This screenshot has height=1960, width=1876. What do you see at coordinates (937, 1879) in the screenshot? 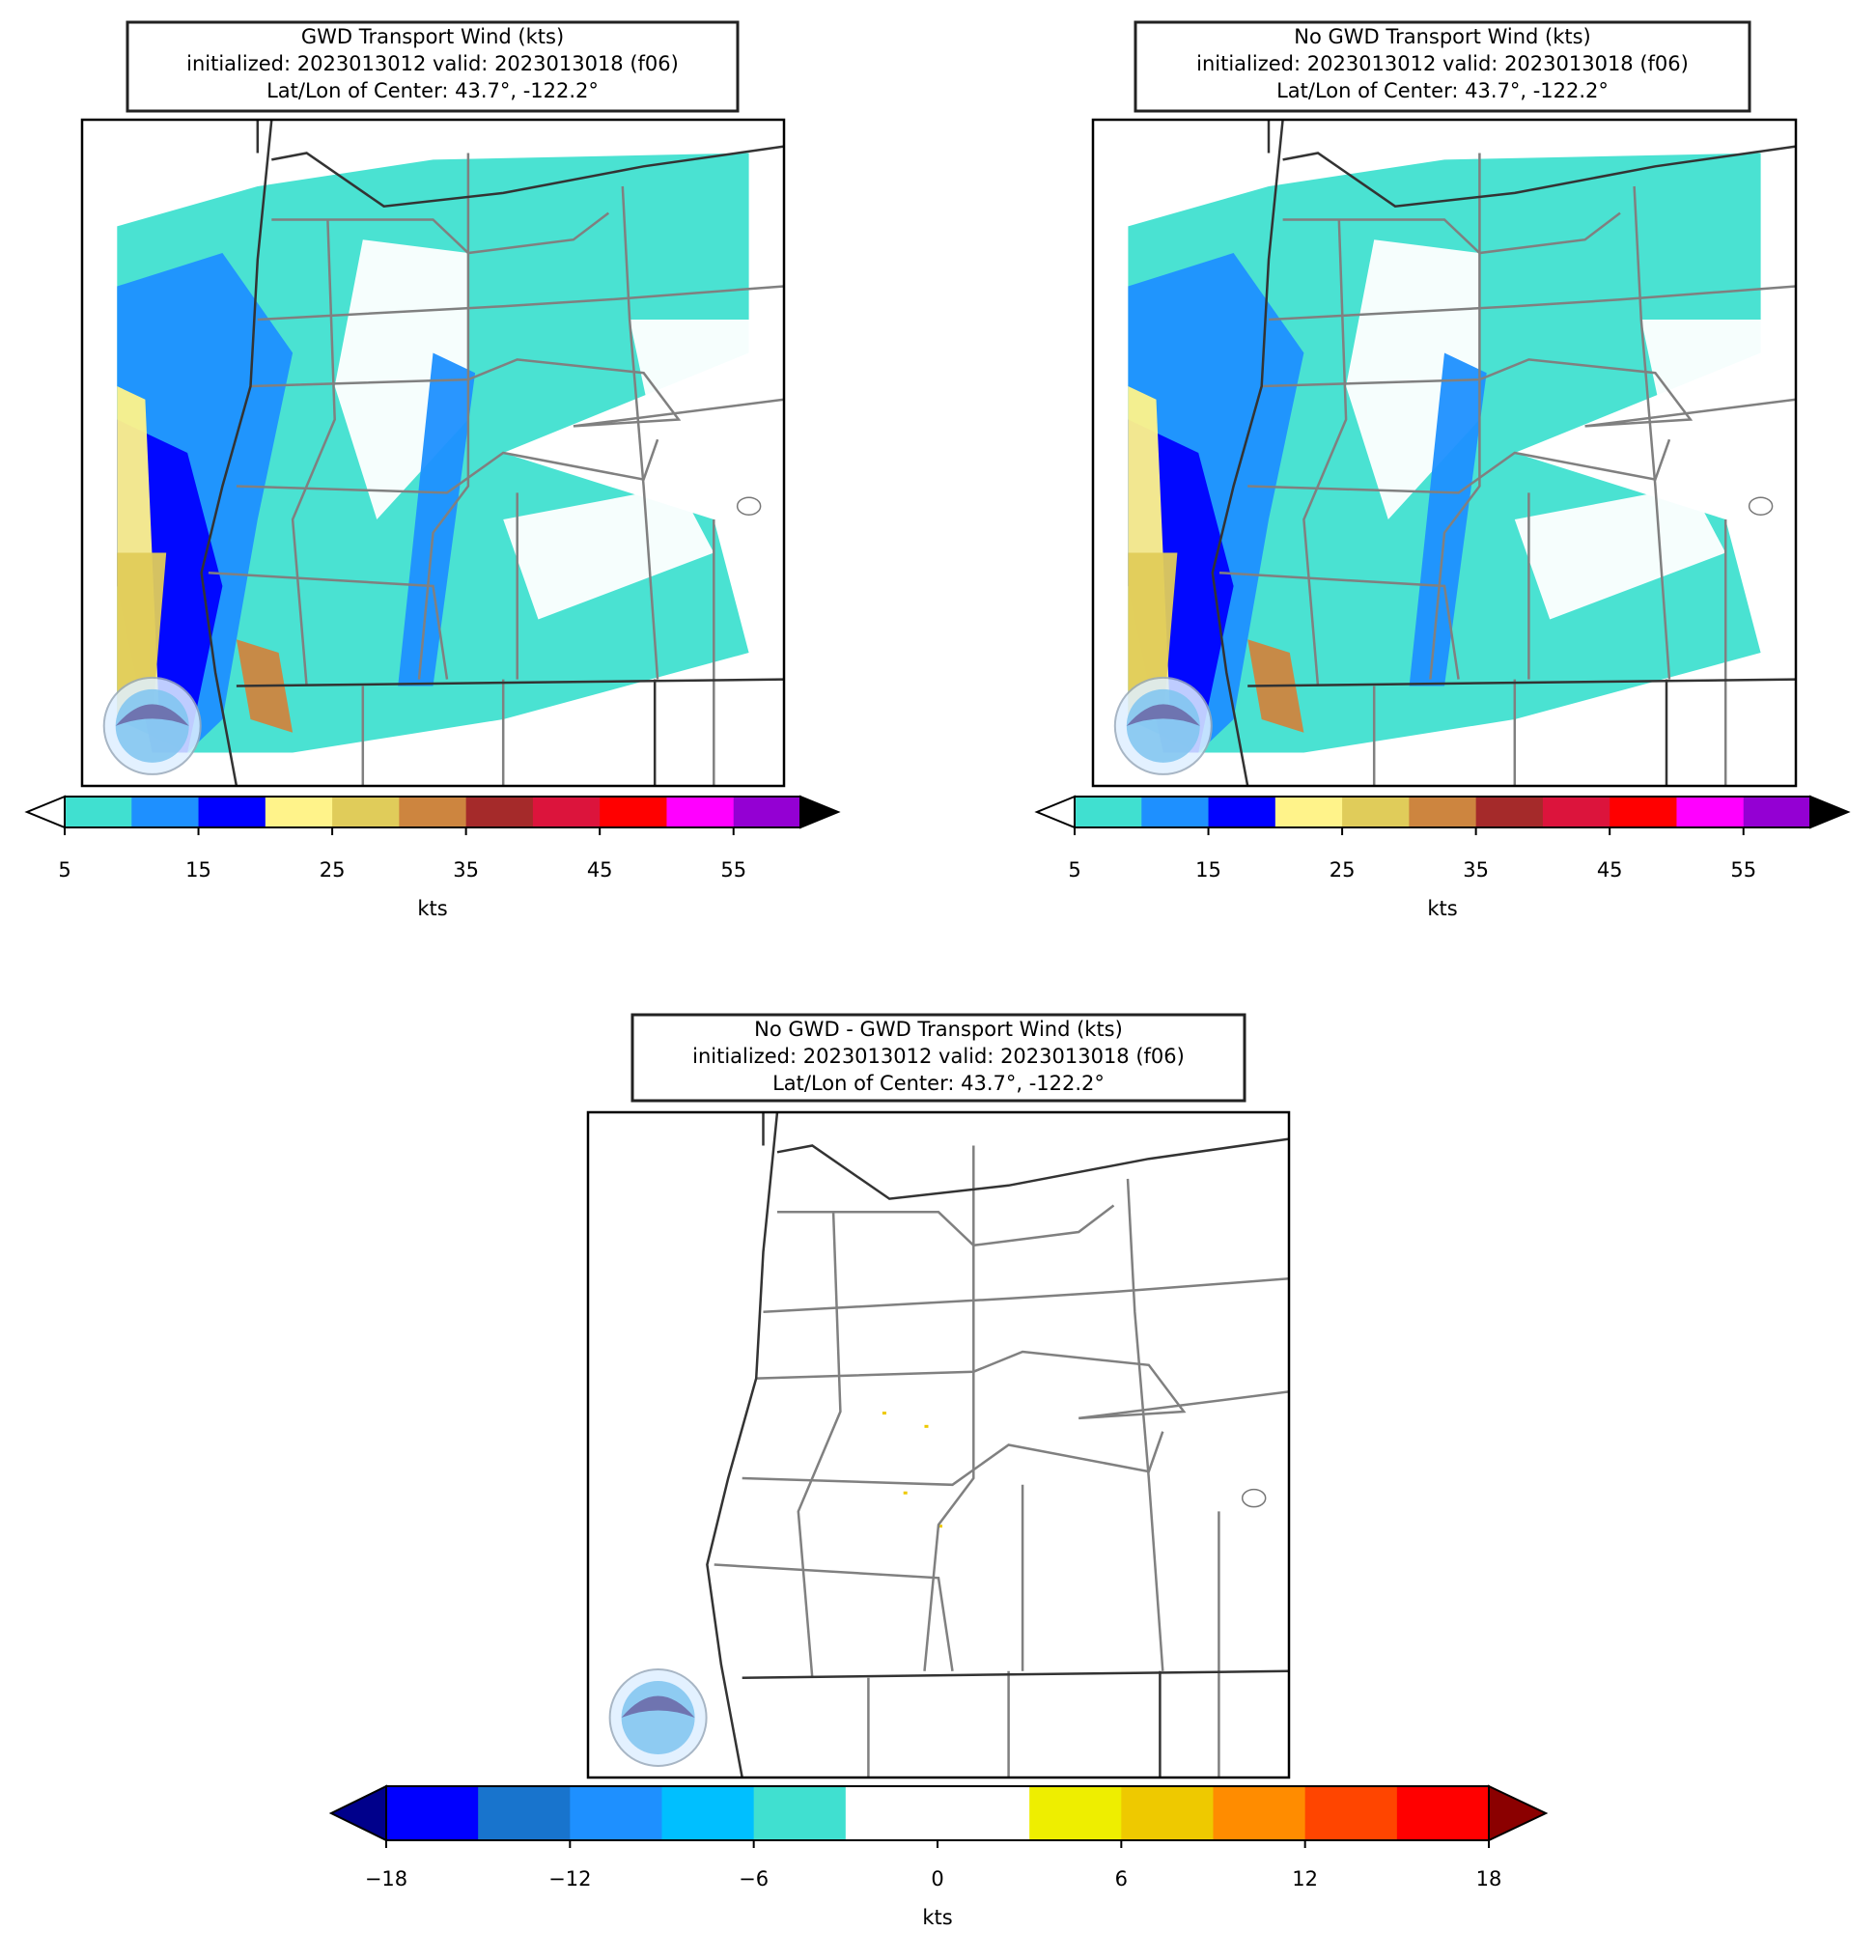
I see `colorbar-tick-label: 0` at bounding box center [937, 1879].